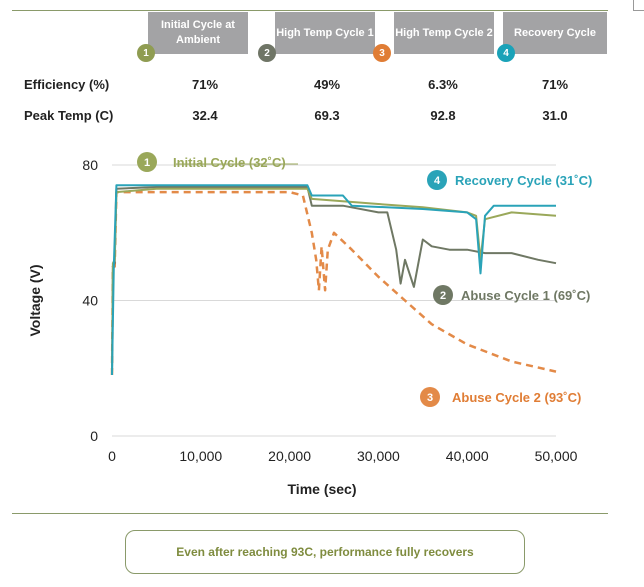 This screenshot has width=644, height=587. What do you see at coordinates (69, 115) in the screenshot?
I see `row-label-peak-temp: Peak Temp (C)` at bounding box center [69, 115].